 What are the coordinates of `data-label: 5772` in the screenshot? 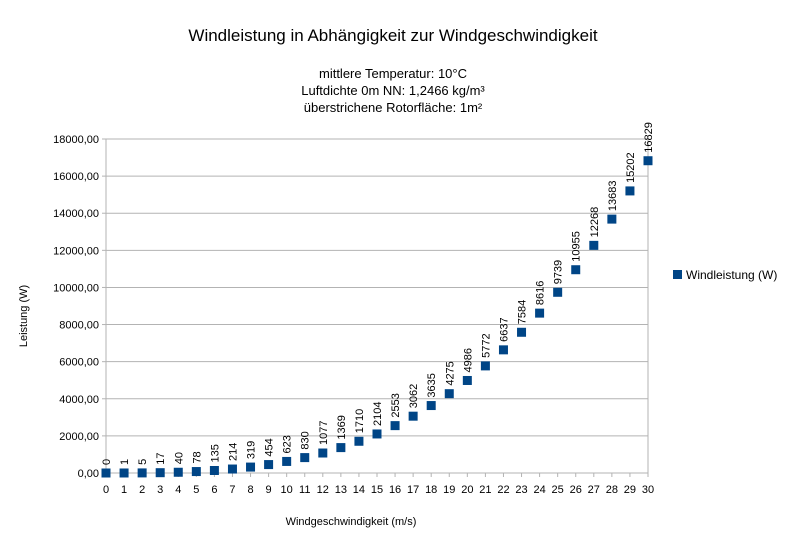 It's located at (486, 345).